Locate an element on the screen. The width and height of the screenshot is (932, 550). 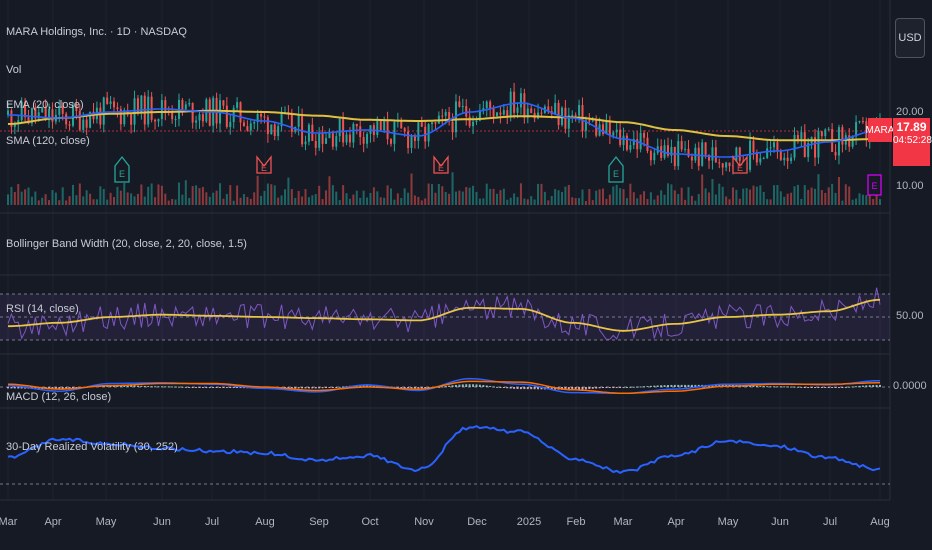
currency-button: USD is located at coordinates (910, 38).